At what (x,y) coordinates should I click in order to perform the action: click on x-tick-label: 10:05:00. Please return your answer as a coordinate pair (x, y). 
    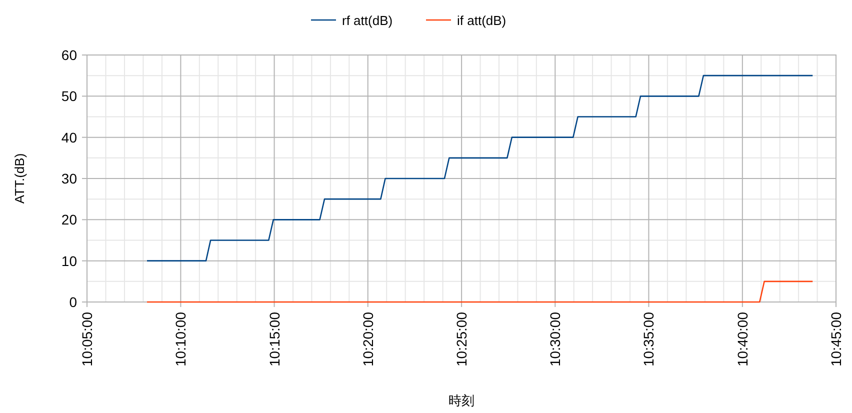
    Looking at the image, I should click on (87, 339).